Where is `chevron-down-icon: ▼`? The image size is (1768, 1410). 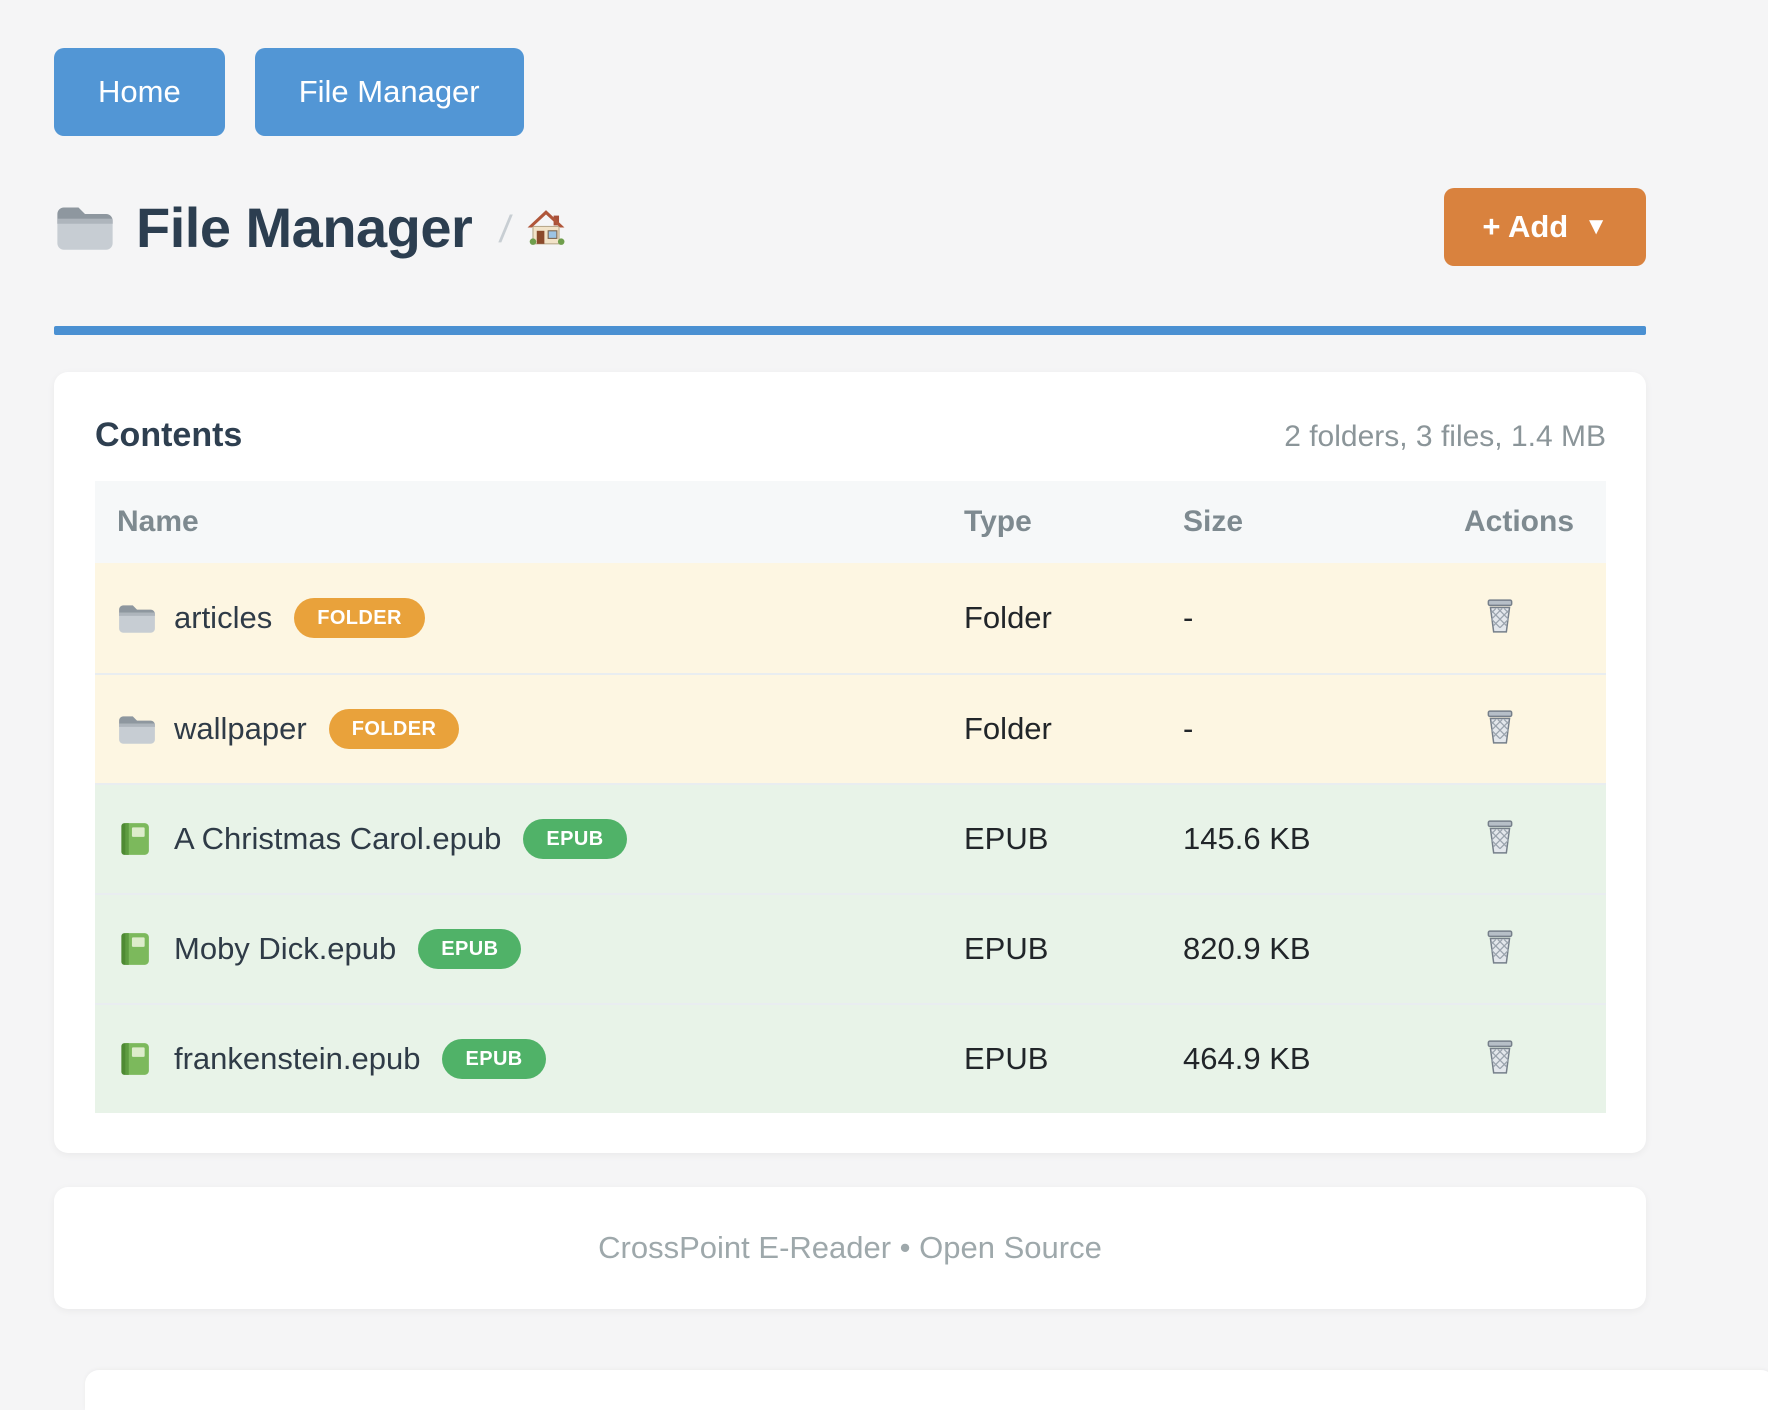 chevron-down-icon: ▼ is located at coordinates (1596, 226).